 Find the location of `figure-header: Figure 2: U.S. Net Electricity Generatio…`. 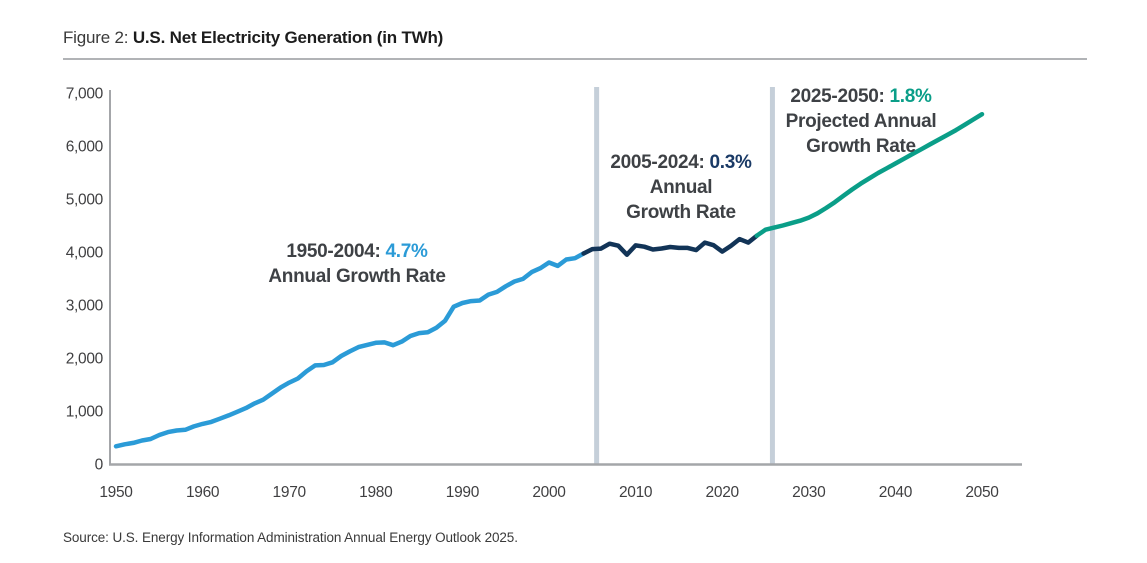

figure-header: Figure 2: U.S. Net Electricity Generatio… is located at coordinates (253, 38).